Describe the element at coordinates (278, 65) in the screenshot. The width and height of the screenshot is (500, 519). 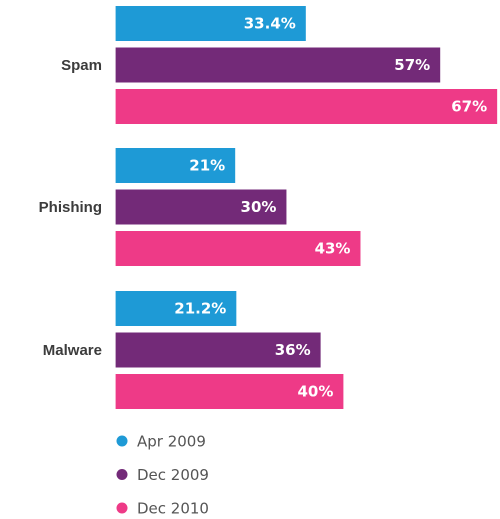
I see `bar-spam-dec-2009` at that location.